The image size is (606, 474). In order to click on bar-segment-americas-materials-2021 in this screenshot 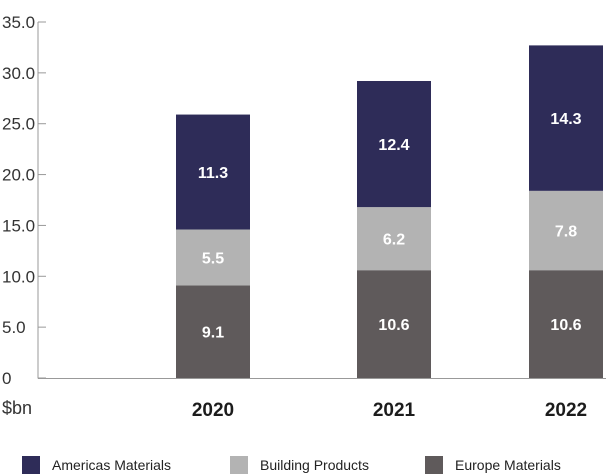, I will do `click(394, 144)`.